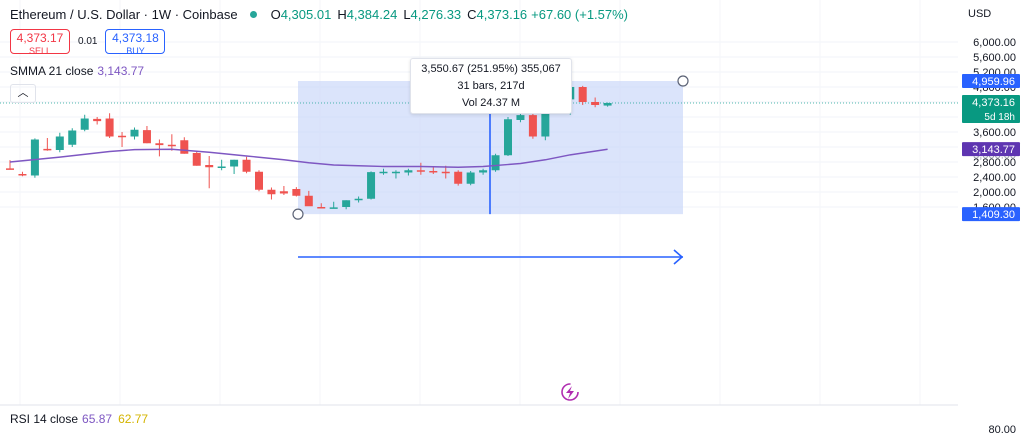 The height and width of the screenshot is (438, 1024). What do you see at coordinates (298, 214) in the screenshot?
I see `measure-bottom-handle` at bounding box center [298, 214].